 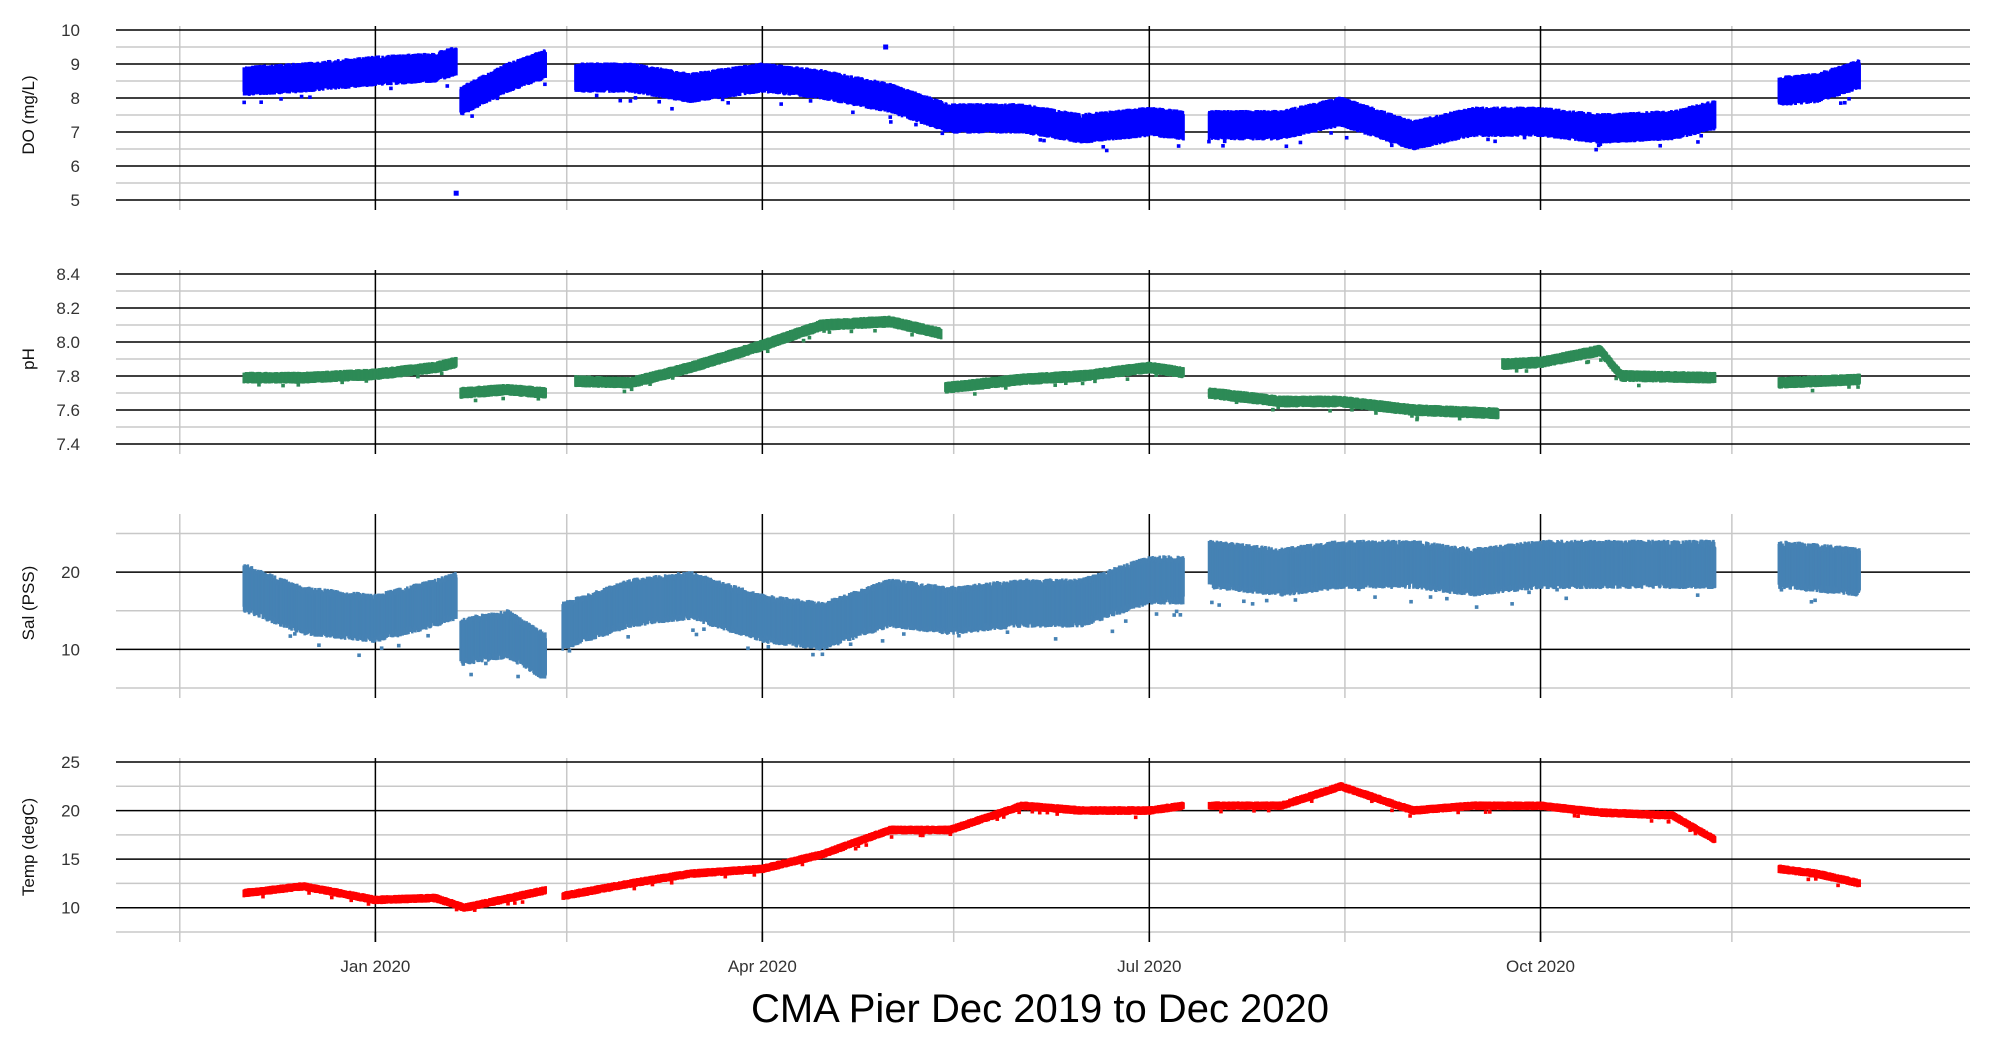 I want to click on y-tick-label: 10, so click(x=70, y=30).